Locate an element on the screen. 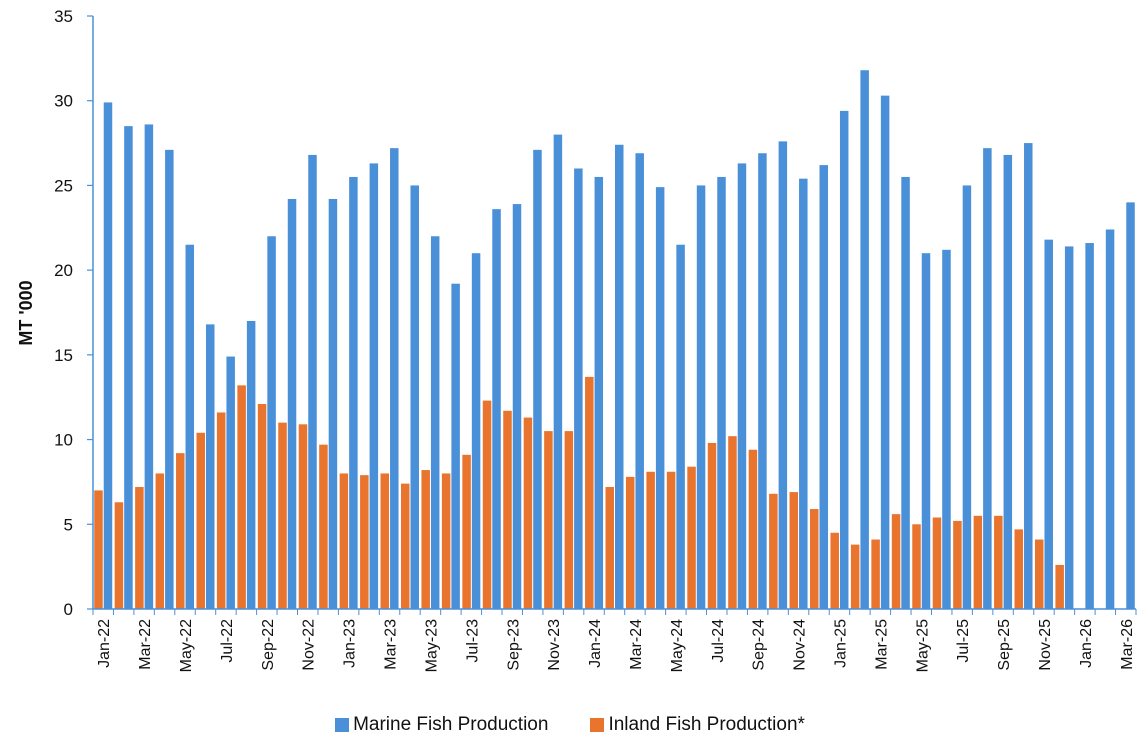 This screenshot has height=745, width=1140. legend-item-marine: Marine Fish Production is located at coordinates (441, 725).